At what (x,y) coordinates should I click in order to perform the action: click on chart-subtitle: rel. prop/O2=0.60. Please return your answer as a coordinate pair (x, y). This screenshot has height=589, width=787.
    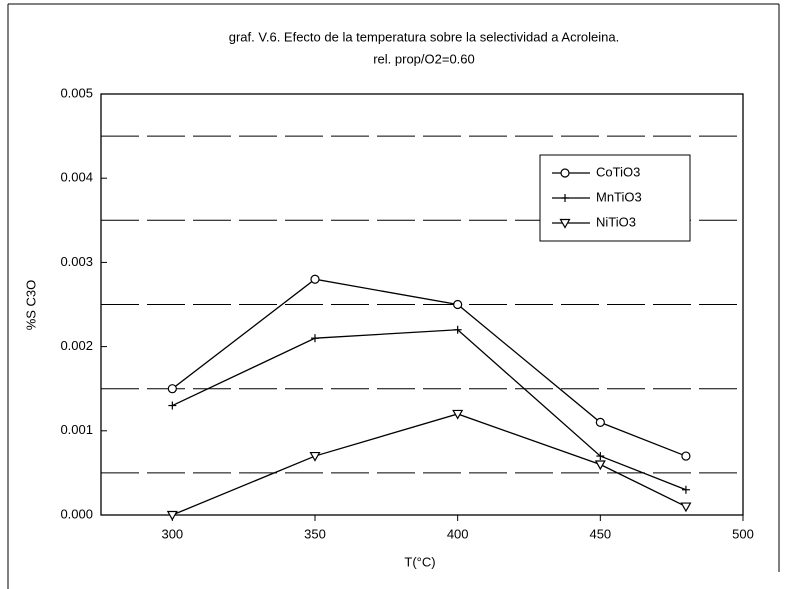
    Looking at the image, I should click on (424, 58).